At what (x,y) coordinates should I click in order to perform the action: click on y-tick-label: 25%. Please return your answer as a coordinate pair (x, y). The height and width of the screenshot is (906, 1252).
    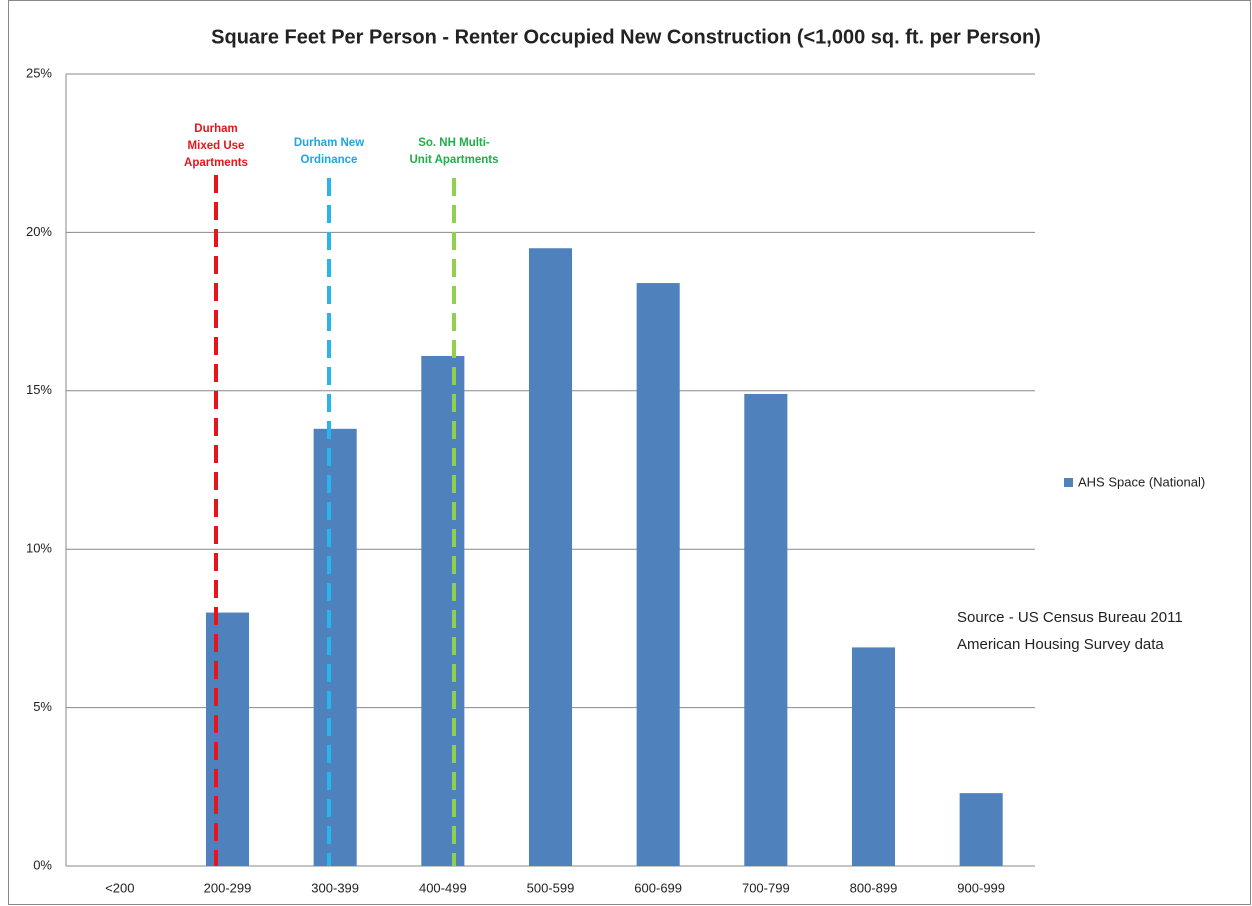
    Looking at the image, I should click on (39, 72).